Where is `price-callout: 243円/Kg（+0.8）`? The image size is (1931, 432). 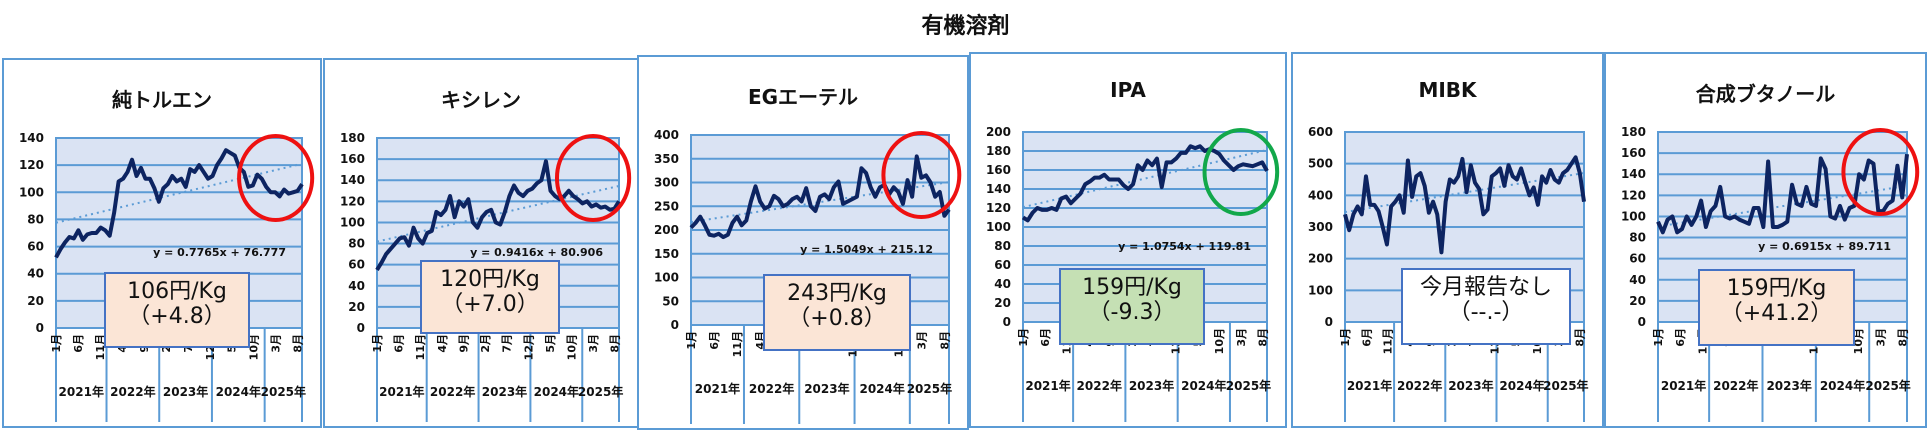
price-callout: 243円/Kg（+0.8） is located at coordinates (837, 312).